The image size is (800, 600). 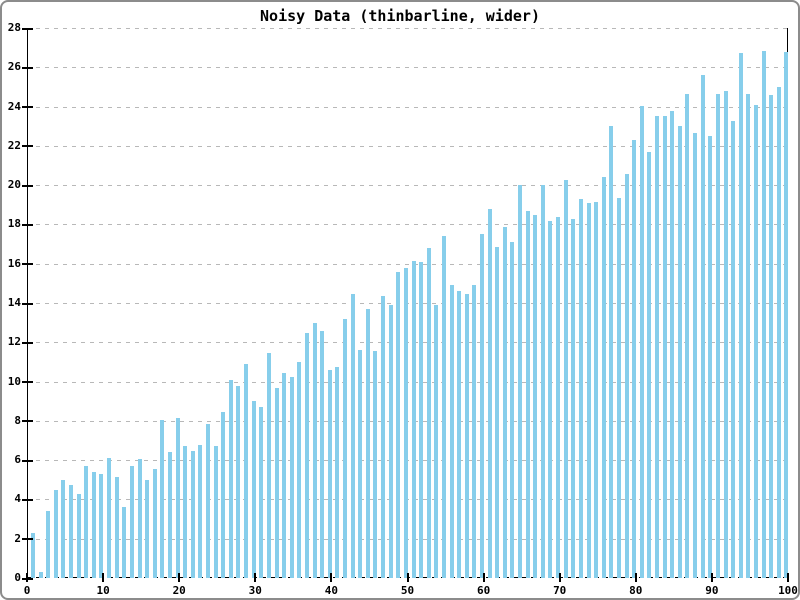 What do you see at coordinates (14, 381) in the screenshot?
I see `y-tick-label-10: 10` at bounding box center [14, 381].